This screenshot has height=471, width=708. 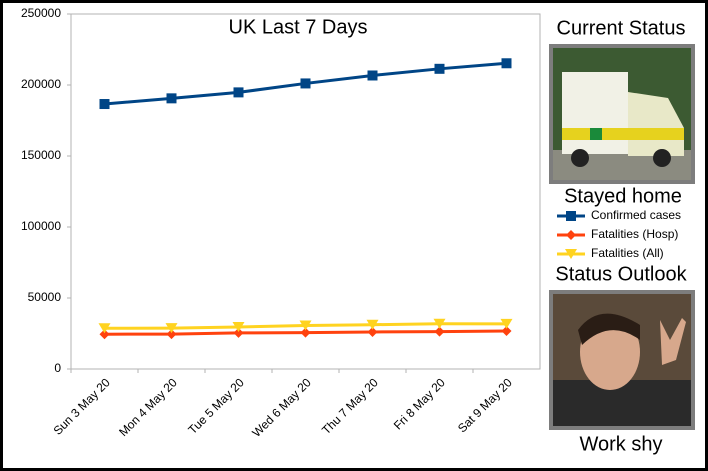 I want to click on outlook-heading: Status Outlook, so click(x=621, y=274).